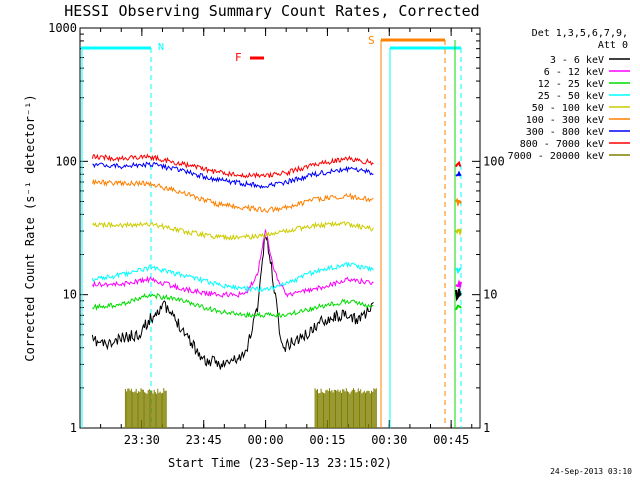  What do you see at coordinates (556, 156) in the screenshot?
I see `legend-label: 7000 - 20000 keV` at bounding box center [556, 156].